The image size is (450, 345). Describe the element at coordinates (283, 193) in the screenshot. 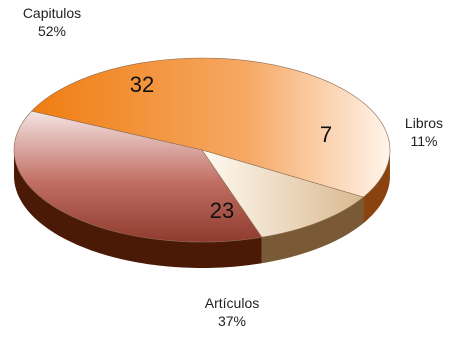

I see `pie-slice-libros` at that location.